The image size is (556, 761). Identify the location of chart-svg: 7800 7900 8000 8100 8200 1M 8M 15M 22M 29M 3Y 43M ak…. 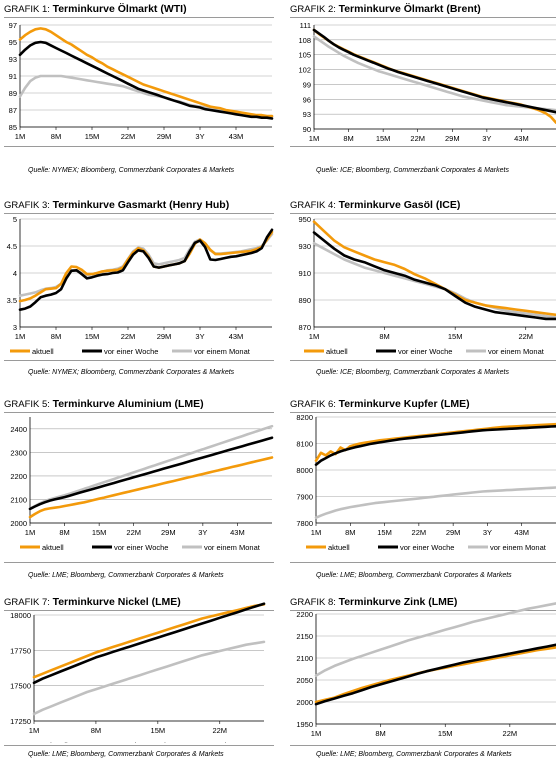
(426, 482).